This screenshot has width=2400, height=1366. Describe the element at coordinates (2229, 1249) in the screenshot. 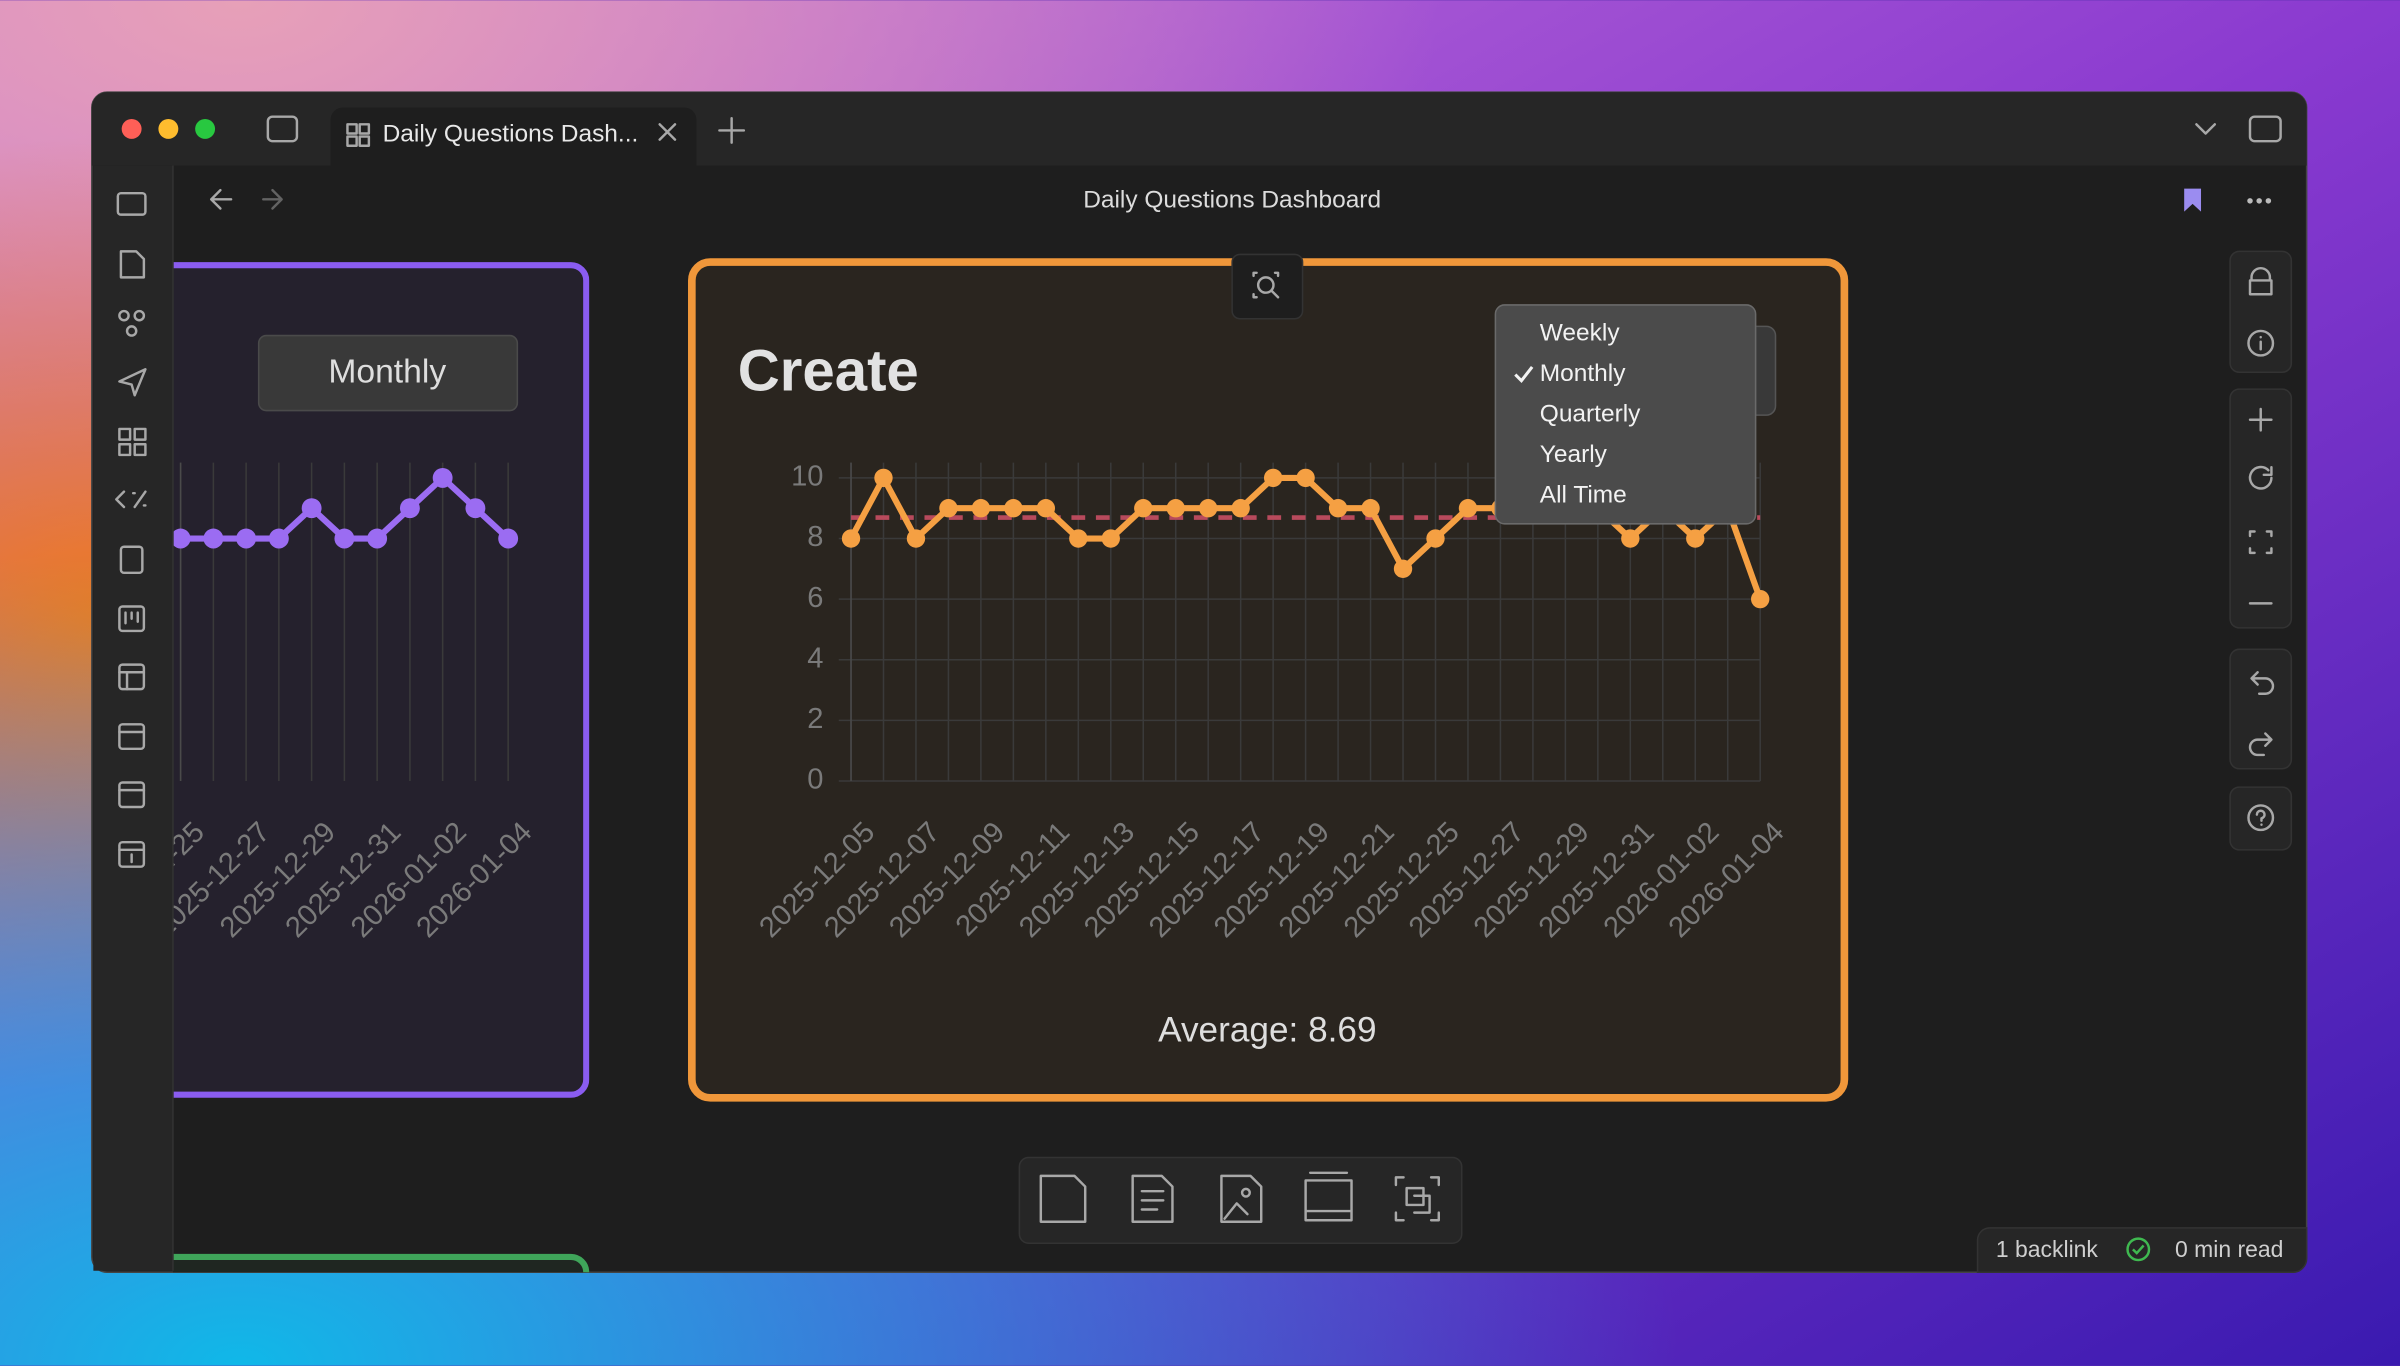

I see `read-time: 0 min read` at that location.